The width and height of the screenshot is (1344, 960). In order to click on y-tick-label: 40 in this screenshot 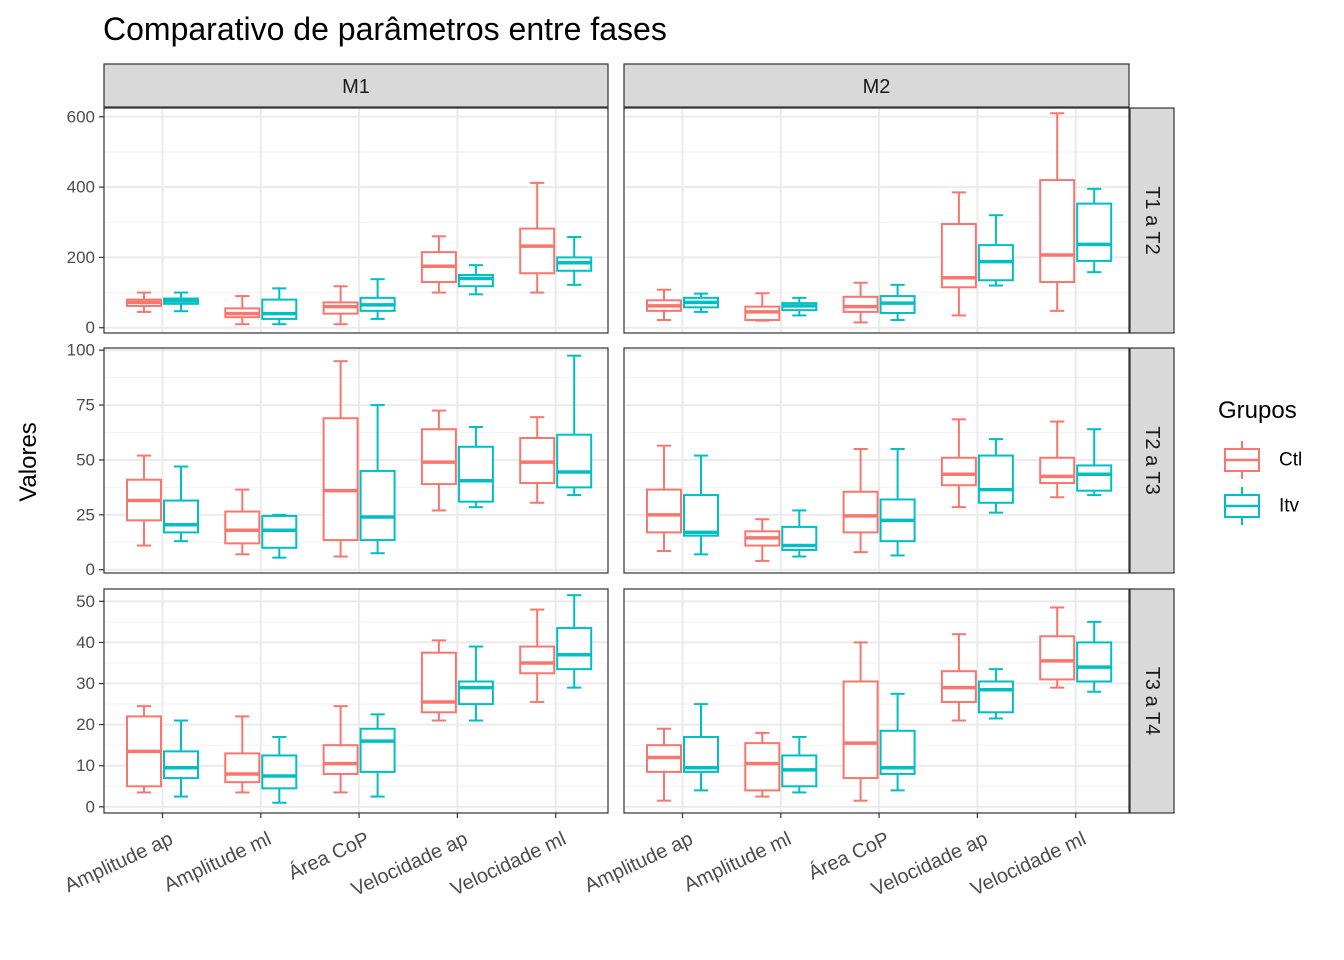, I will do `click(85, 642)`.